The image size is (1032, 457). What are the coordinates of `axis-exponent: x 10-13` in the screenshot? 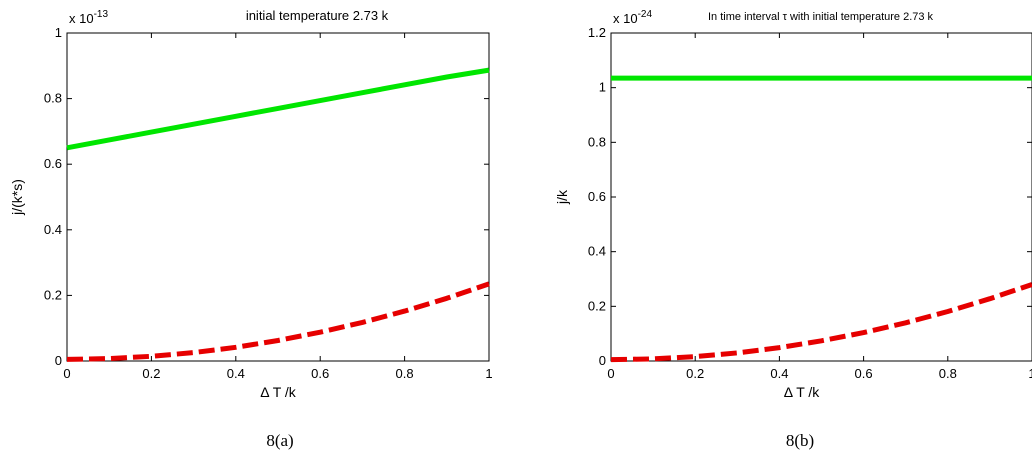 It's located at (88, 17).